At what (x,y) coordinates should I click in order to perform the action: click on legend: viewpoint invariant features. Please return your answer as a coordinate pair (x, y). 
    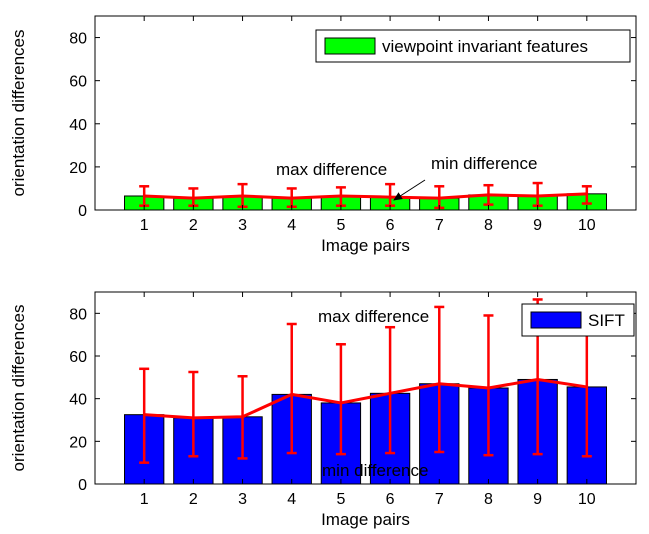
    Looking at the image, I should click on (473, 46).